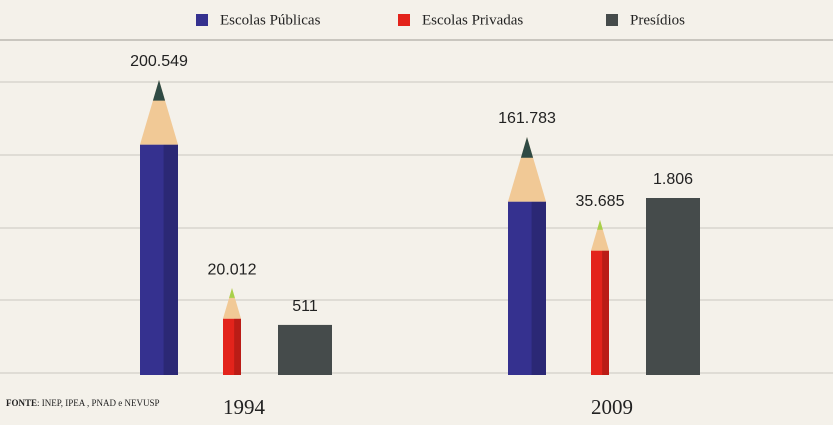  Describe the element at coordinates (159, 61) in the screenshot. I see `value-label: 200.549` at that location.